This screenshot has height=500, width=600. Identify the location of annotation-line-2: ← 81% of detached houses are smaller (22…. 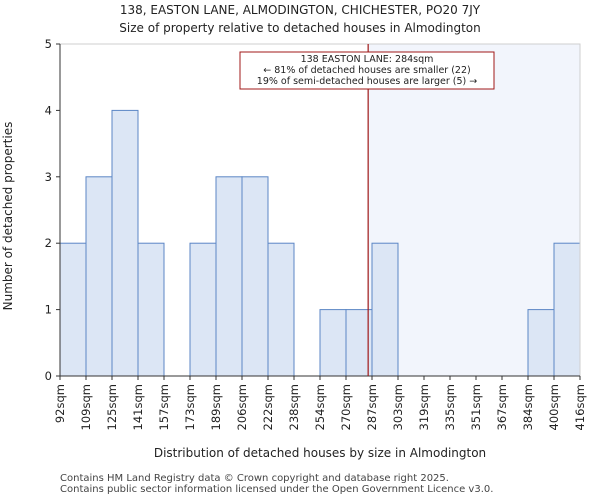
(366, 70).